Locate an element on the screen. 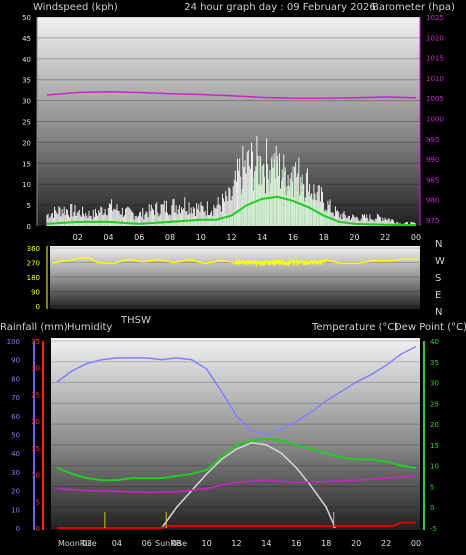 The image size is (466, 555). windspeed-tick-label: 35 is located at coordinates (26, 81).